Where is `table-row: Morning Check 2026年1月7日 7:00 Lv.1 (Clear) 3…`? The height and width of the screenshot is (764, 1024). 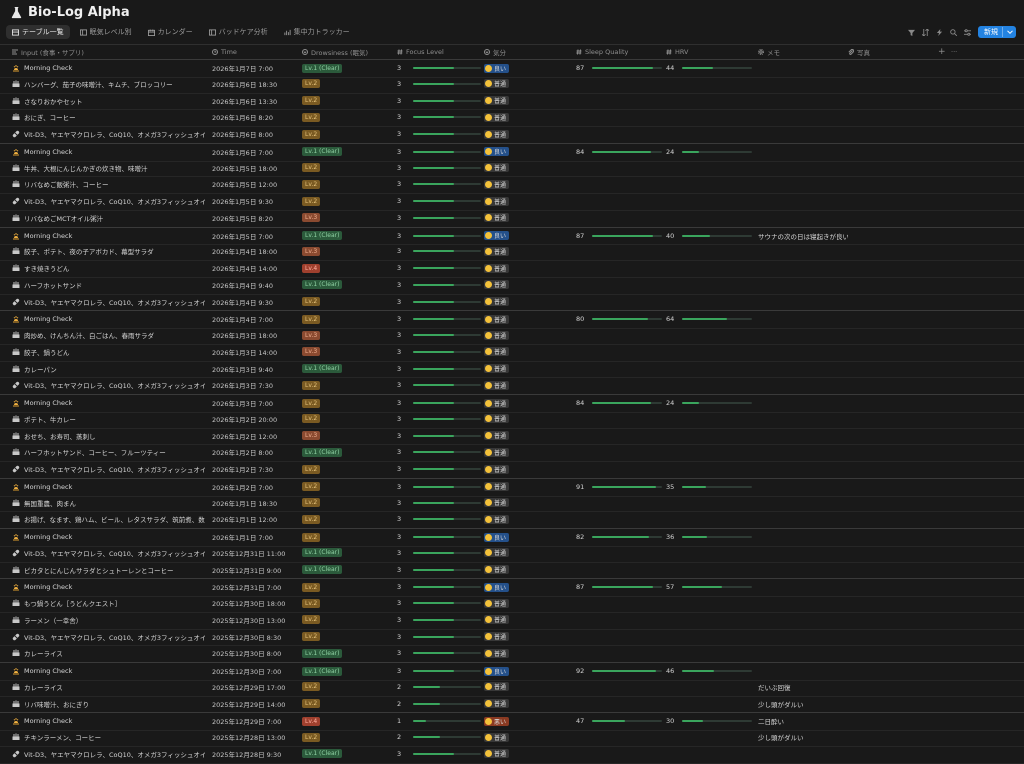 table-row: Morning Check 2026年1月7日 7:00 Lv.1 (Clear) 3… is located at coordinates (512, 68).